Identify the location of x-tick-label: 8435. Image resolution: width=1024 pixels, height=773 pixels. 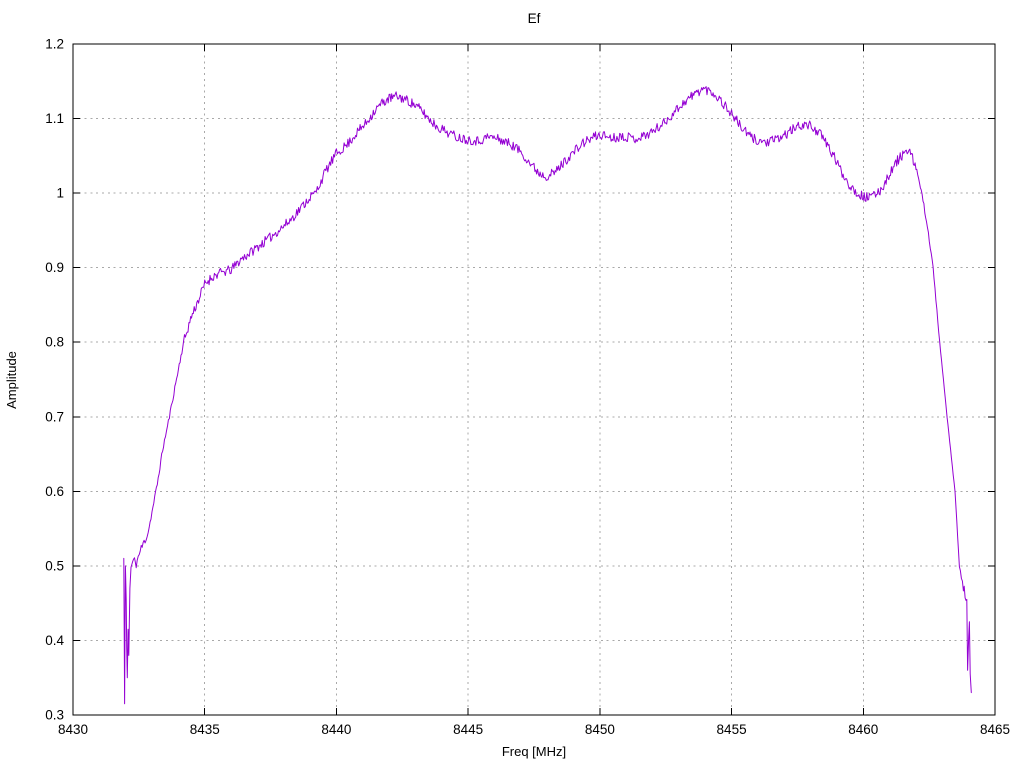
(205, 729).